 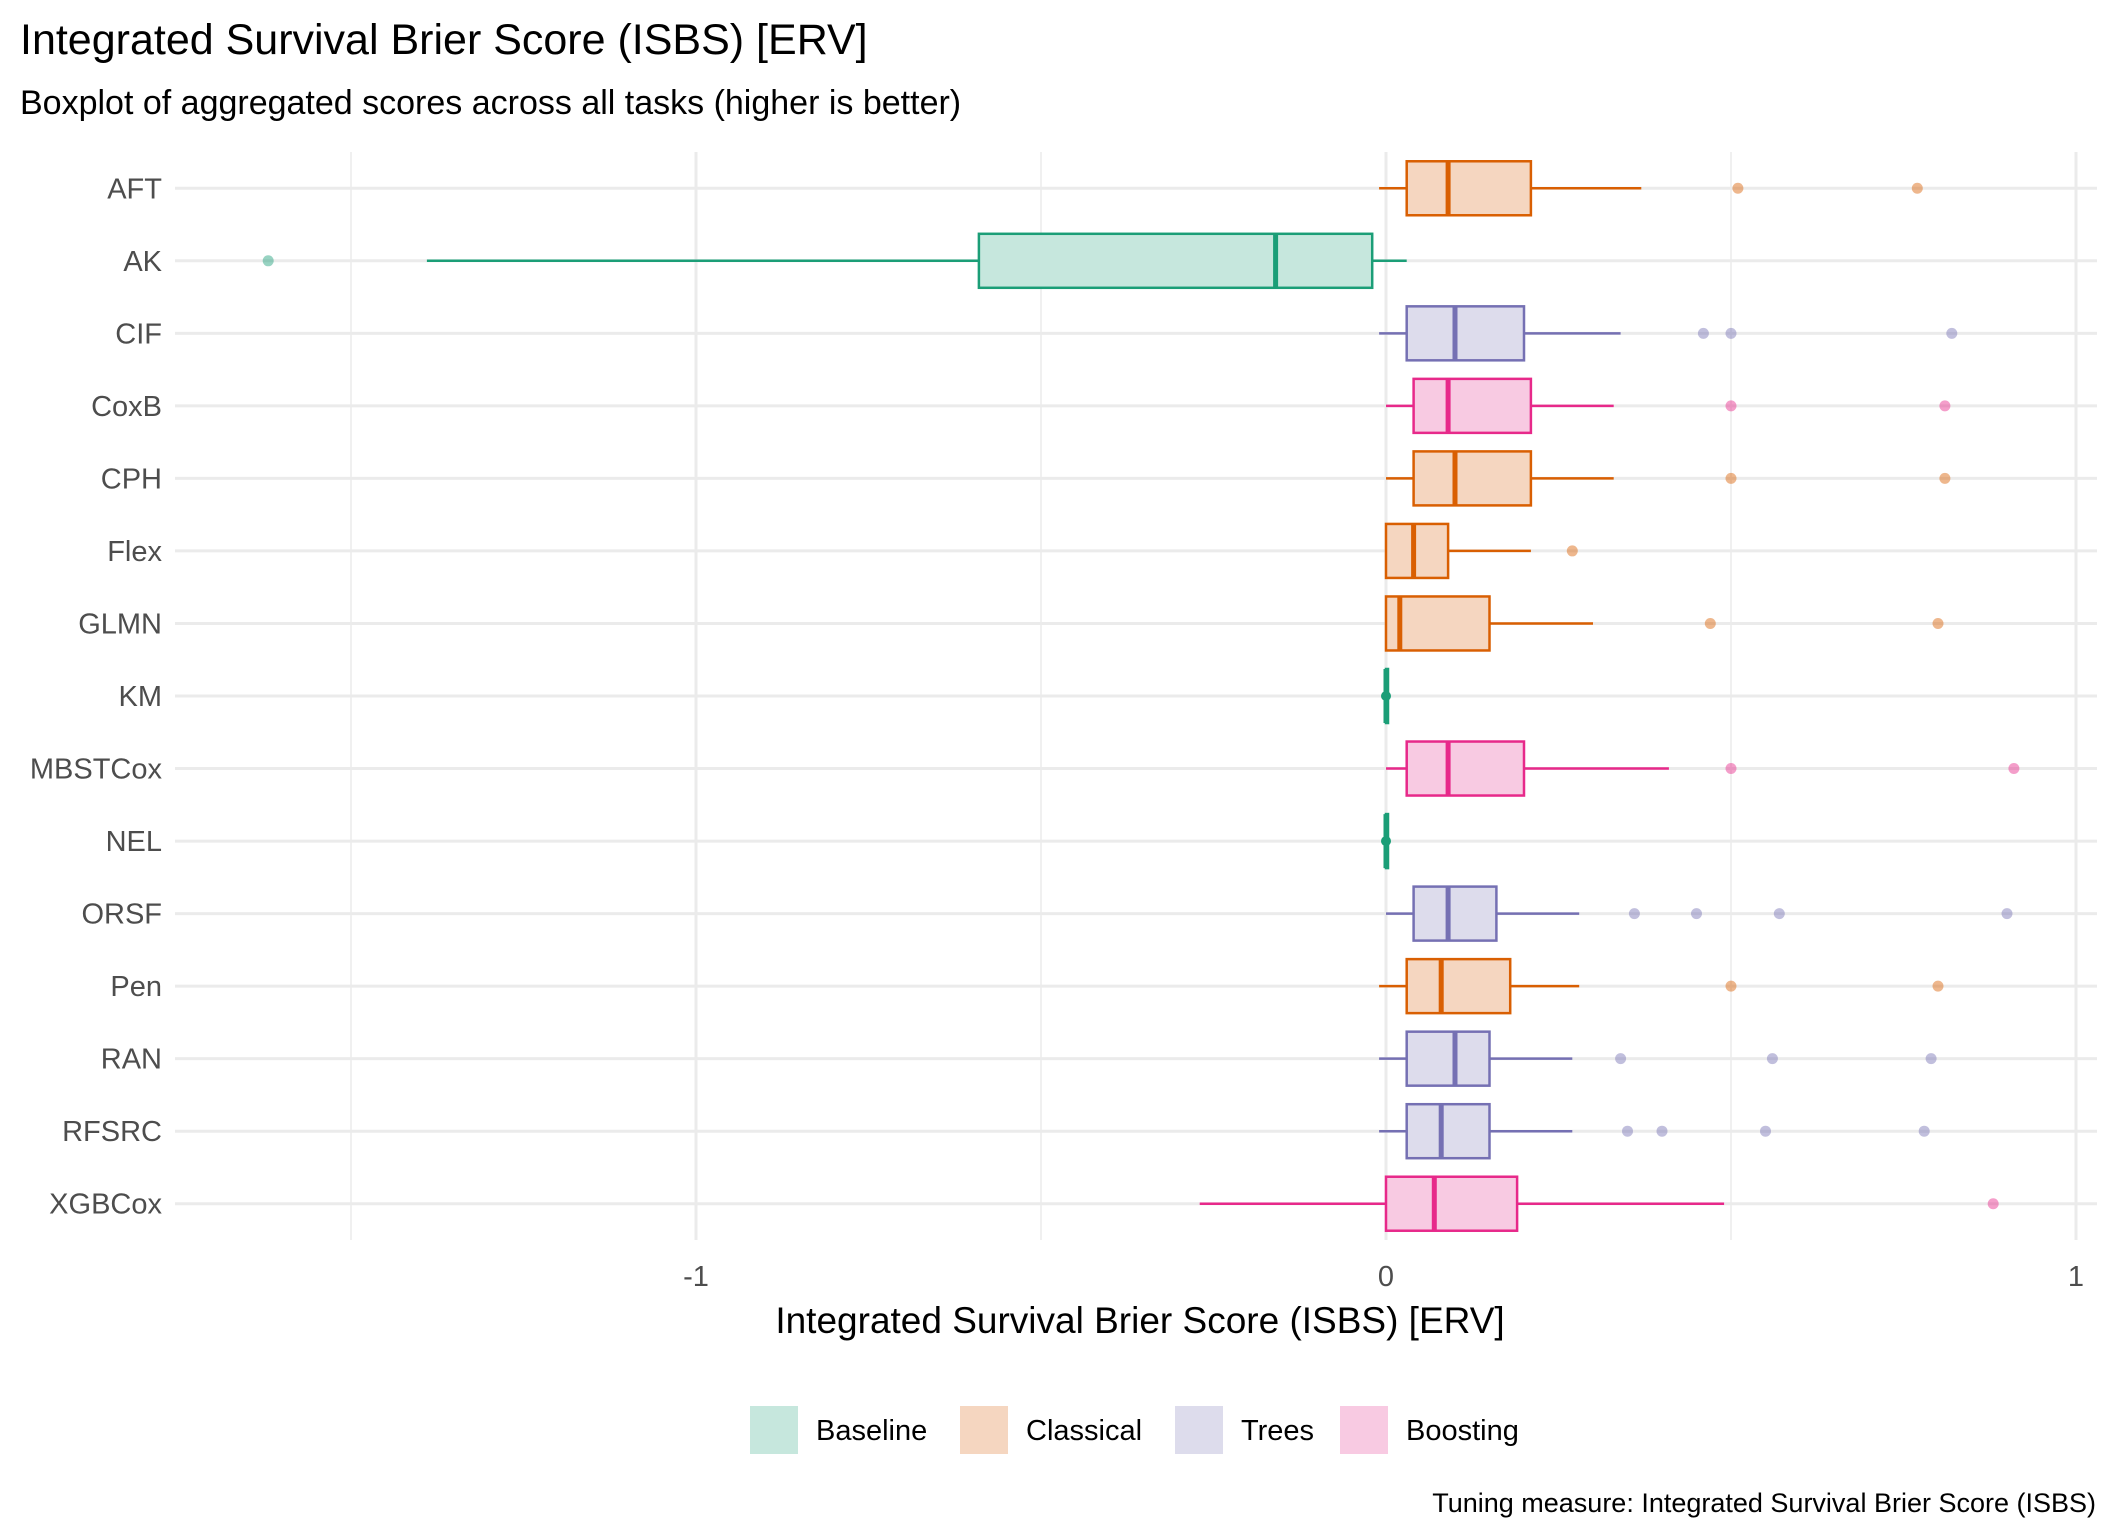 I want to click on box-mbstcox, so click(x=1703, y=768).